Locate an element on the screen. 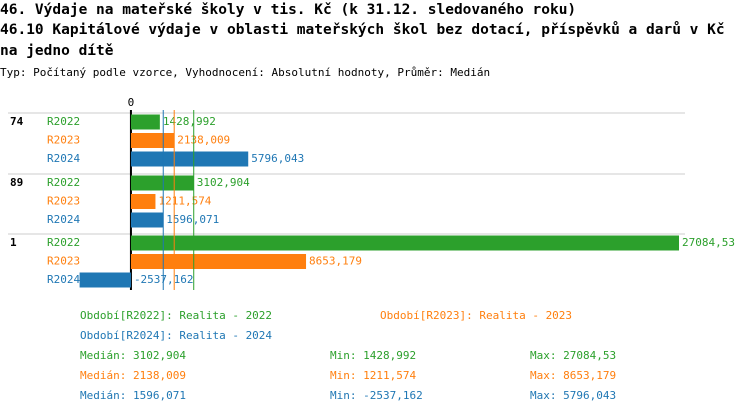 The image size is (750, 414). value-label: 3102,904 is located at coordinates (223, 182).